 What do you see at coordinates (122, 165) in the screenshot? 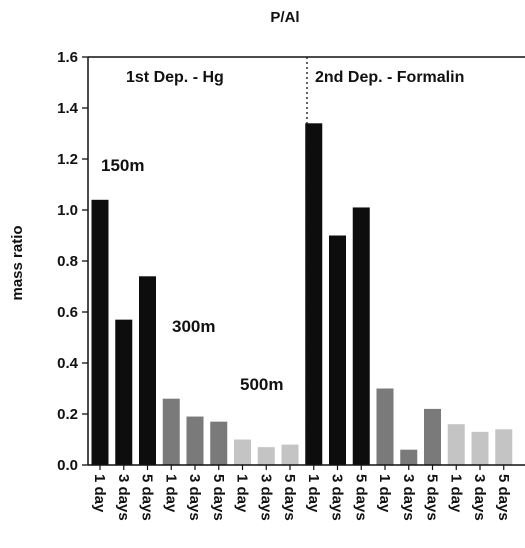
I see `annotation-150m: 150m` at bounding box center [122, 165].